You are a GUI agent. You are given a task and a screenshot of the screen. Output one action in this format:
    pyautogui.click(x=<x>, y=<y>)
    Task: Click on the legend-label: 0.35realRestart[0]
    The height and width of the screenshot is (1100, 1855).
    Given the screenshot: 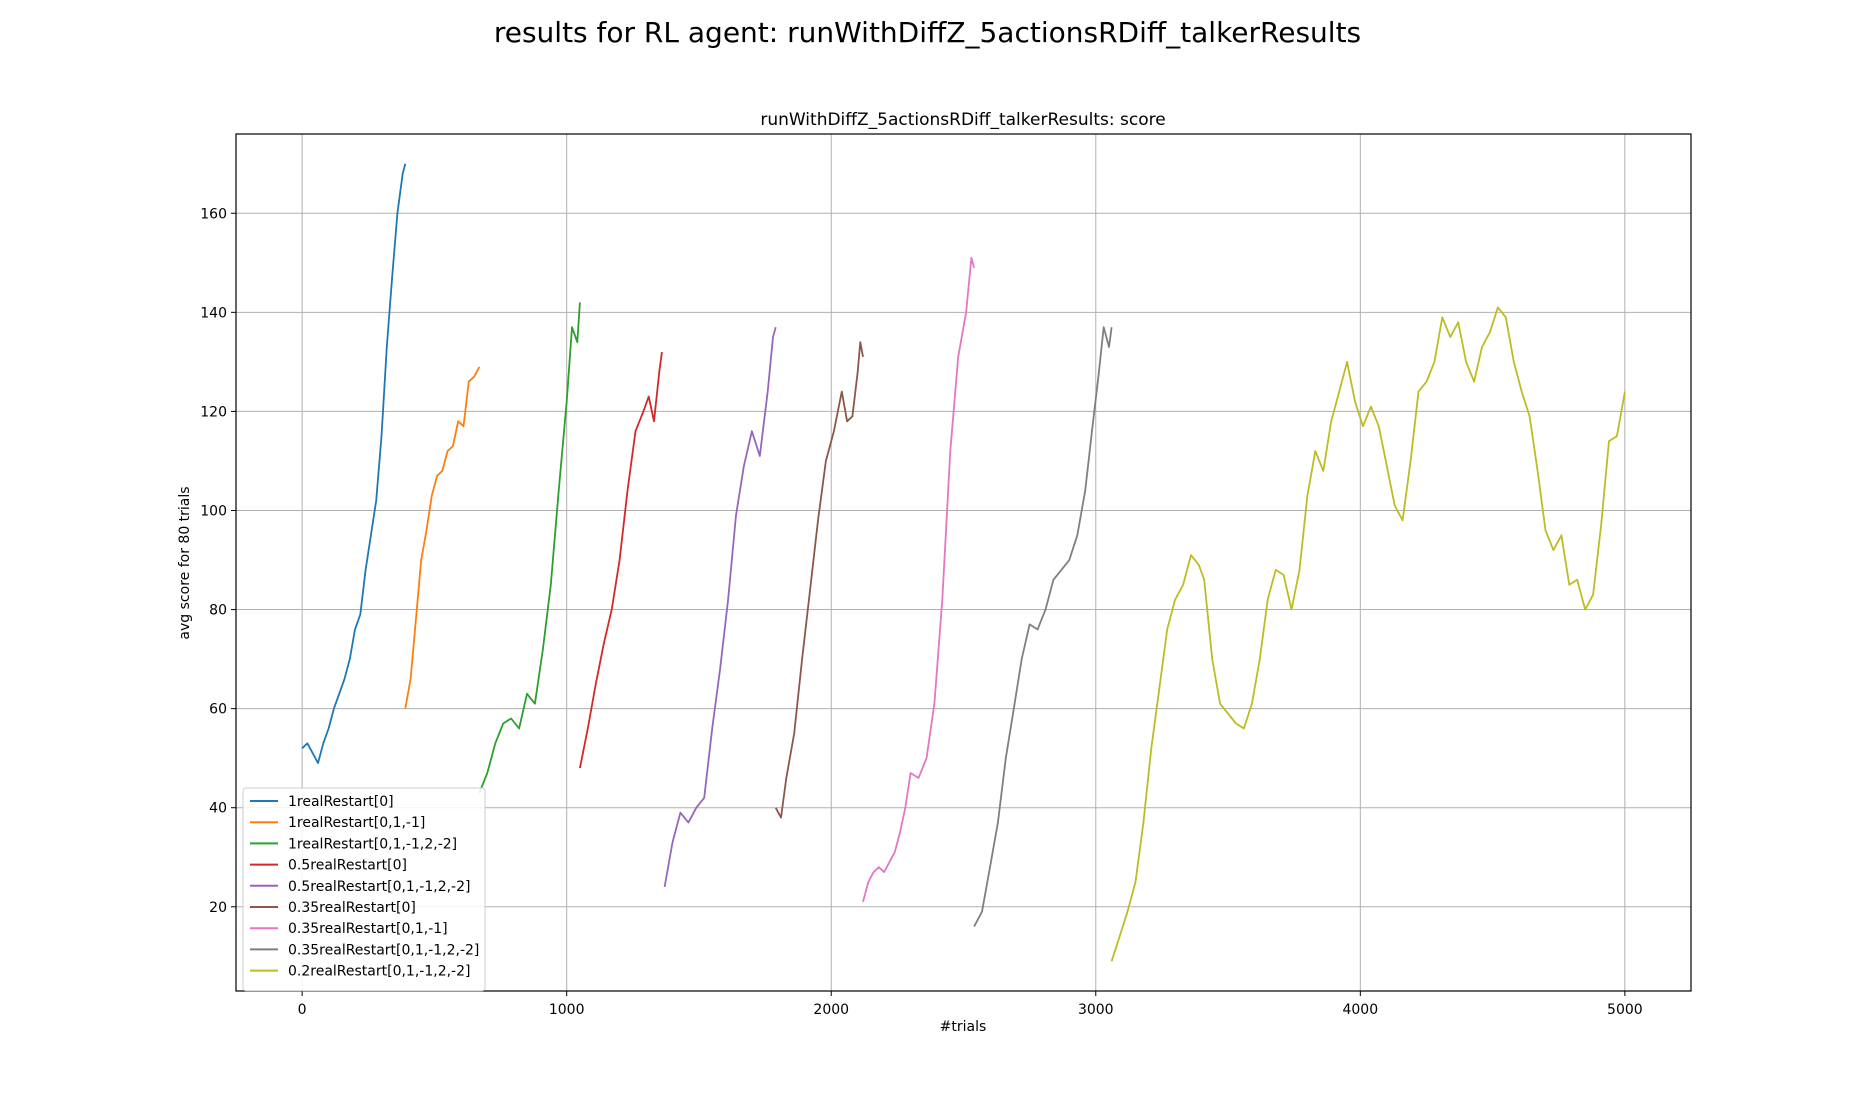 What is the action you would take?
    pyautogui.click(x=352, y=908)
    